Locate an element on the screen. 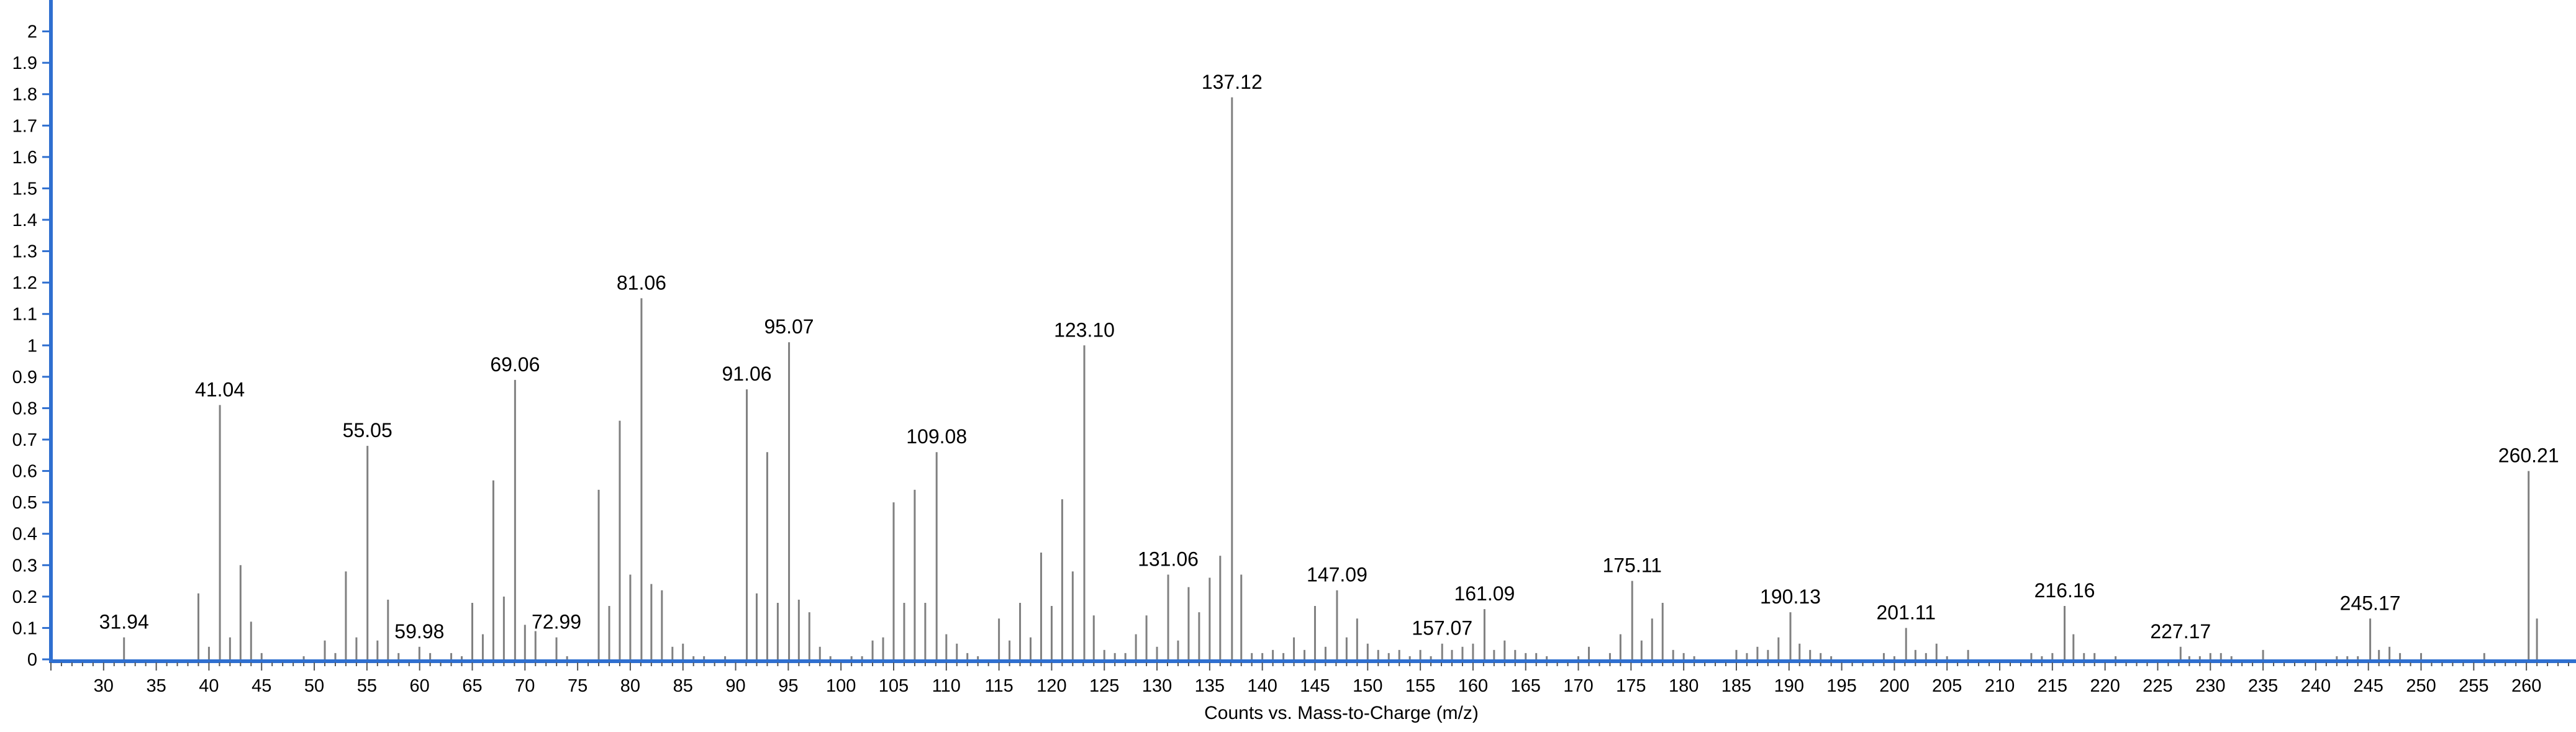  y-tick-label: 0.6 is located at coordinates (24, 472).